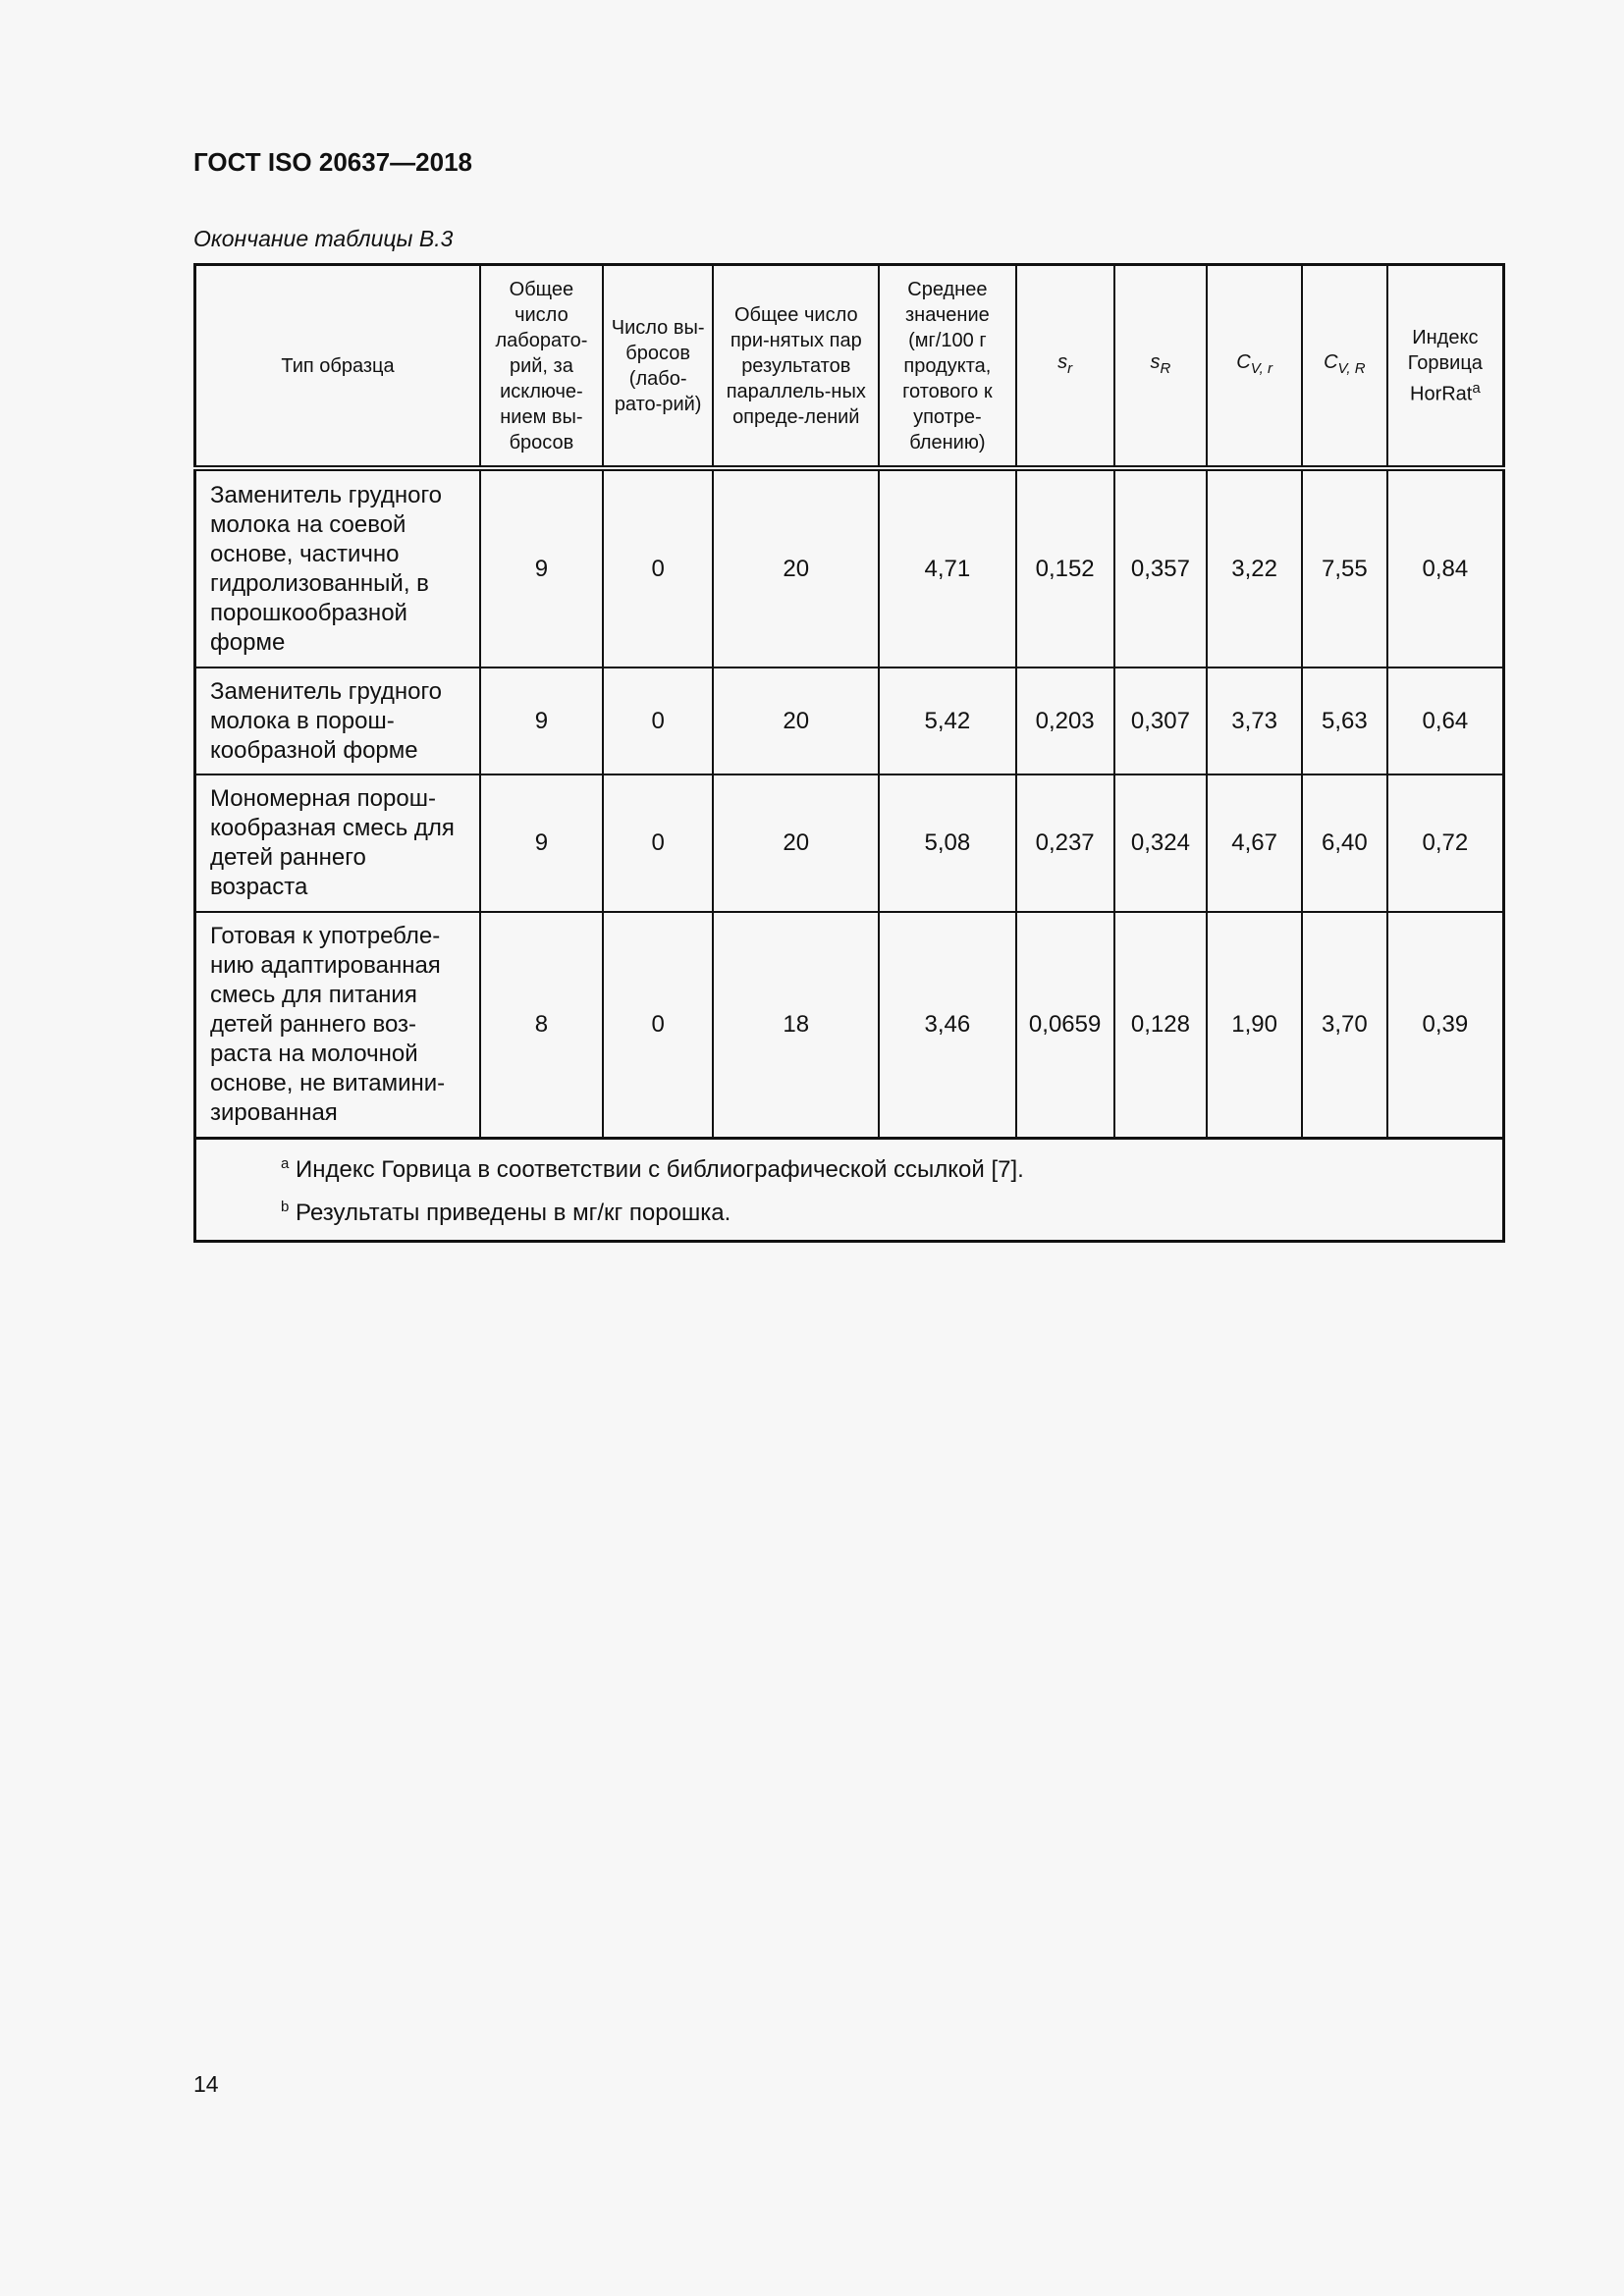 The width and height of the screenshot is (1624, 2296). I want to click on value-cell: 1,90, so click(1254, 1025).